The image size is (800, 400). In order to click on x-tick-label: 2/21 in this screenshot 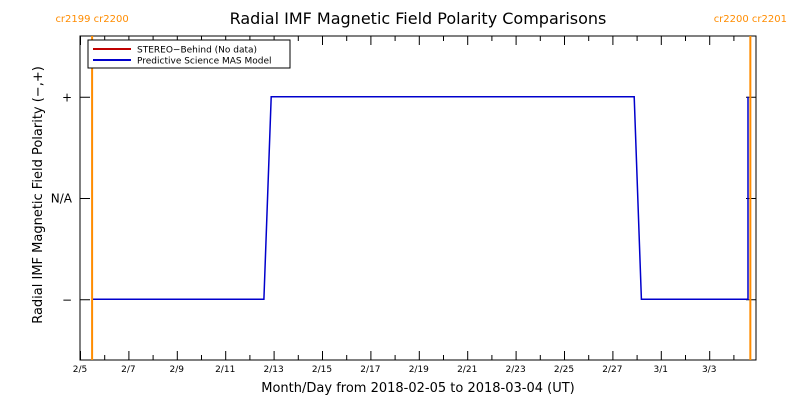, I will do `click(467, 370)`.